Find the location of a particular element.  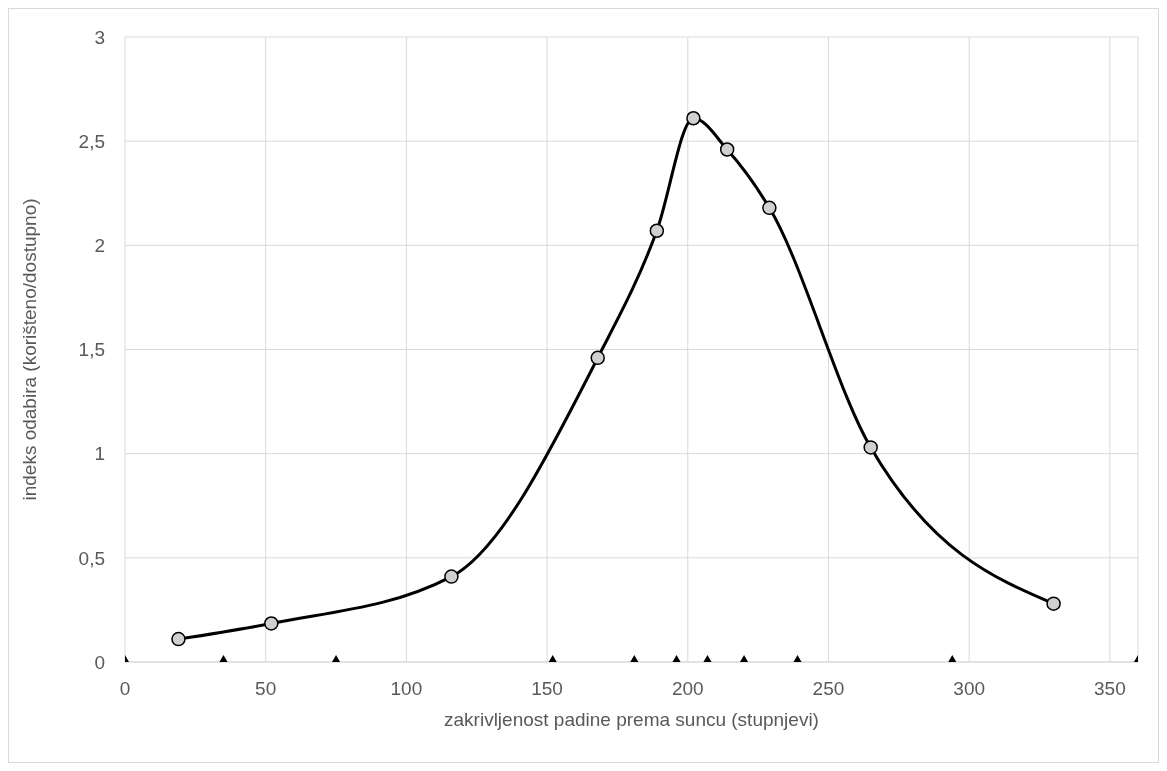

x-tick-label: 250 is located at coordinates (828, 689).